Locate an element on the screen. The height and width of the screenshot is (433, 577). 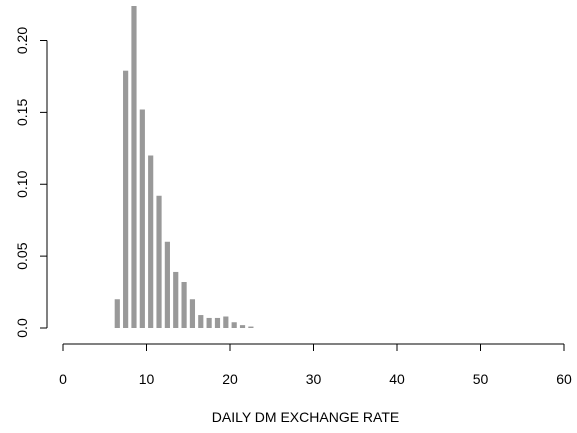
x-tick-label: 40 is located at coordinates (397, 379).